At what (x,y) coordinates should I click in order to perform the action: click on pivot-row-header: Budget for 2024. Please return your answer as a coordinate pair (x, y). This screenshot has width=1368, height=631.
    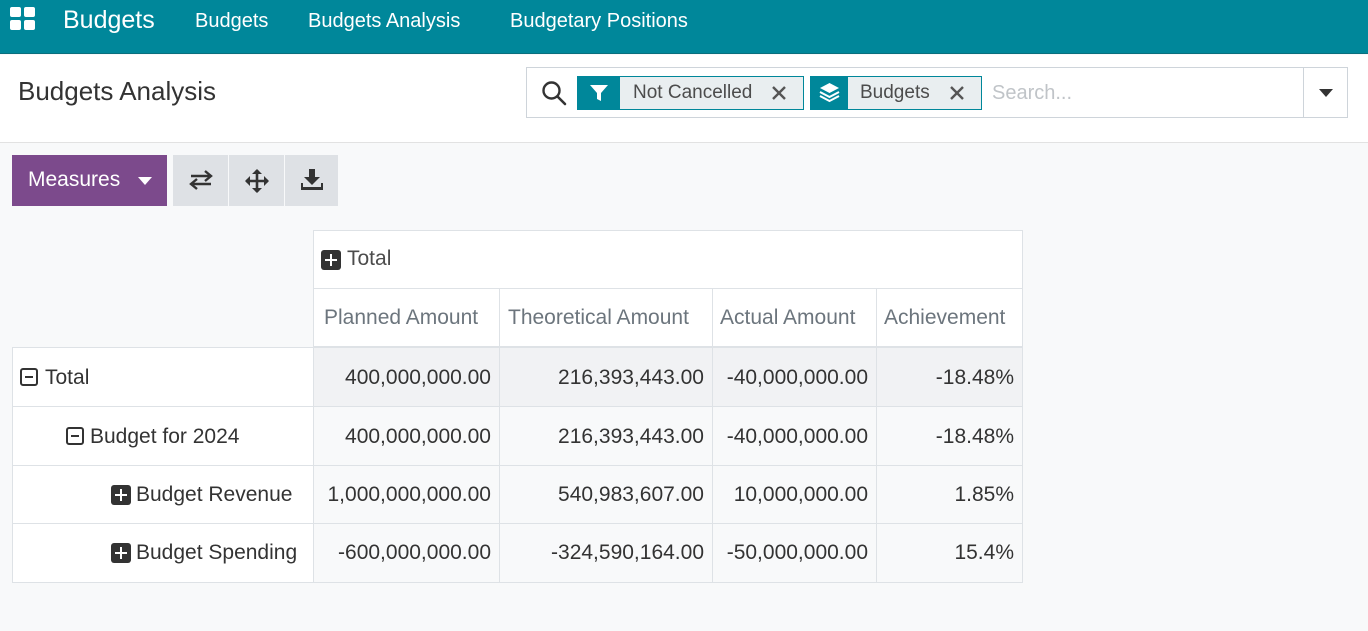
    Looking at the image, I should click on (163, 436).